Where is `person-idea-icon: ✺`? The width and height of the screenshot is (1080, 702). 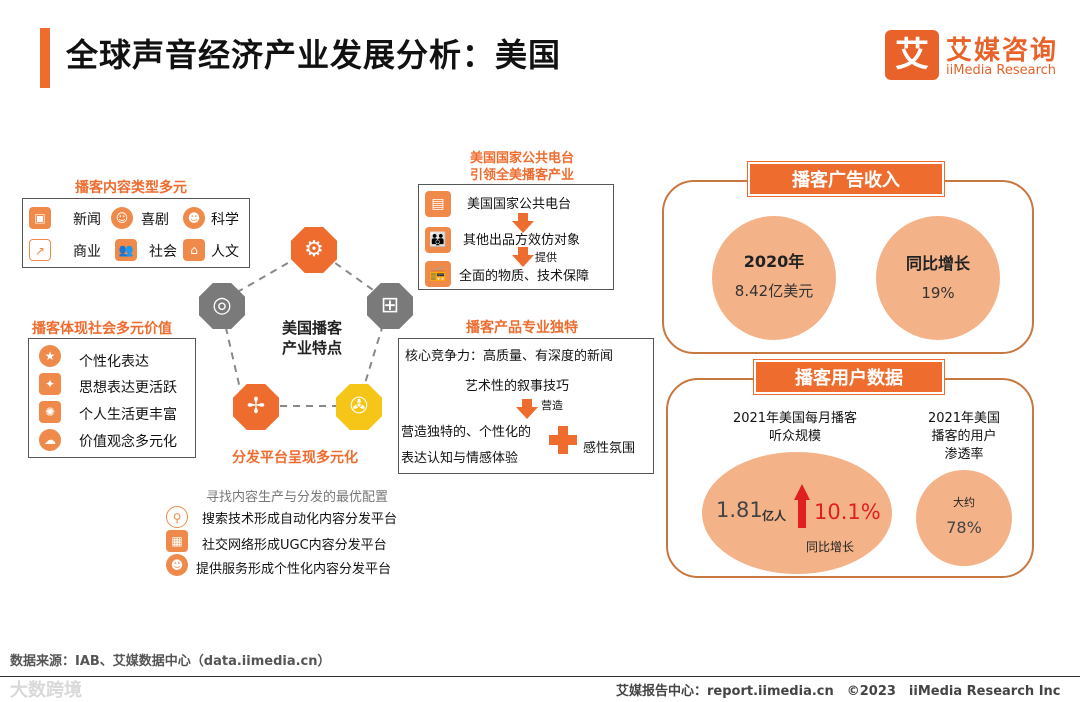
person-idea-icon: ✺ is located at coordinates (50, 412).